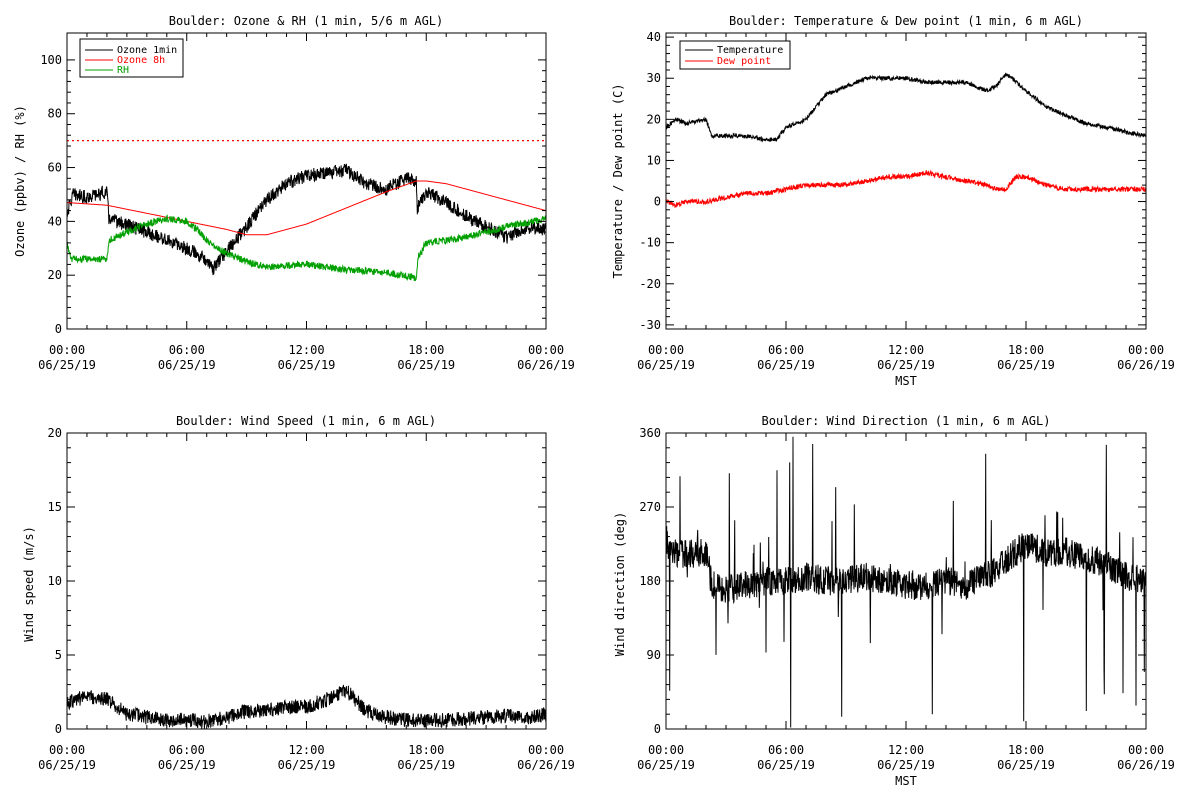 This screenshot has width=1200, height=800. Describe the element at coordinates (744, 61) in the screenshot. I see `legend-label-dew-point: Dew point` at that location.